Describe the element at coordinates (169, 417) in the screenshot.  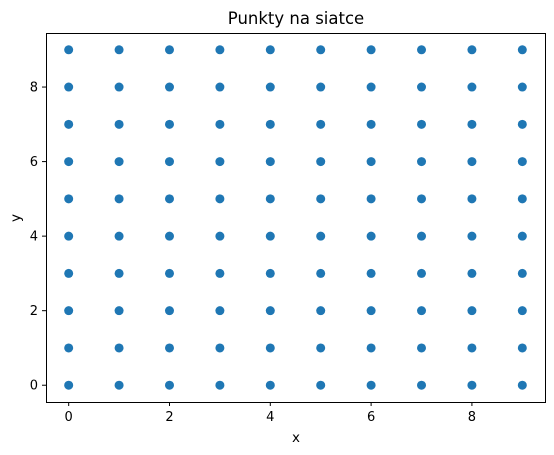
I see `x-tick-label: 2` at that location.